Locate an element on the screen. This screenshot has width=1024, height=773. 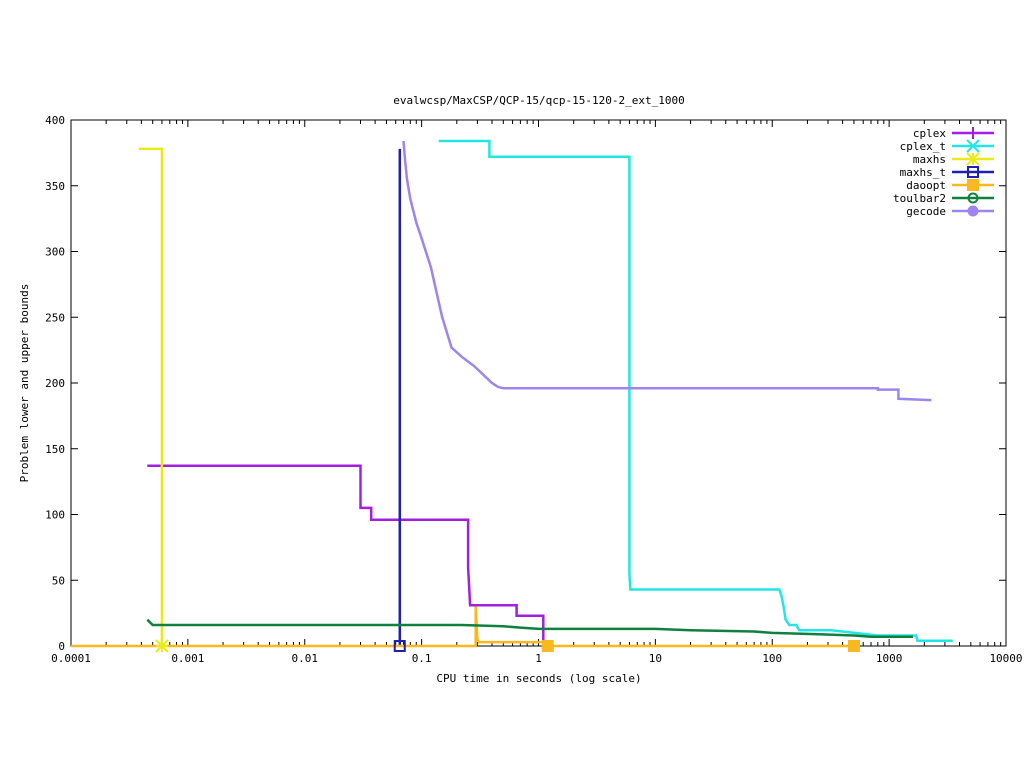
series-line-toulbar2 is located at coordinates (529, 628).